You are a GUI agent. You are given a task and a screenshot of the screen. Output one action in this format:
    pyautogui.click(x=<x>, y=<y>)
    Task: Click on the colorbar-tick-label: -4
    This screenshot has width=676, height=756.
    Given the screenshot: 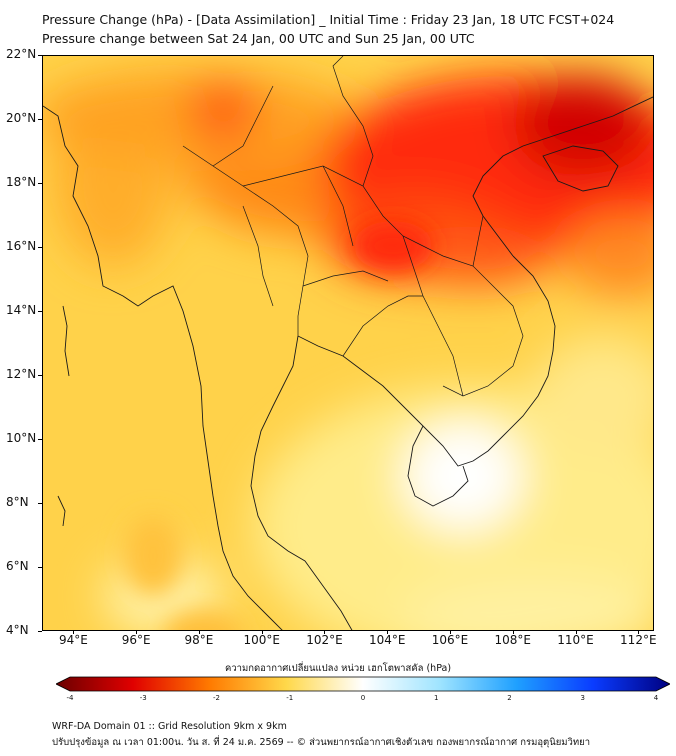 What is the action you would take?
    pyautogui.click(x=70, y=698)
    